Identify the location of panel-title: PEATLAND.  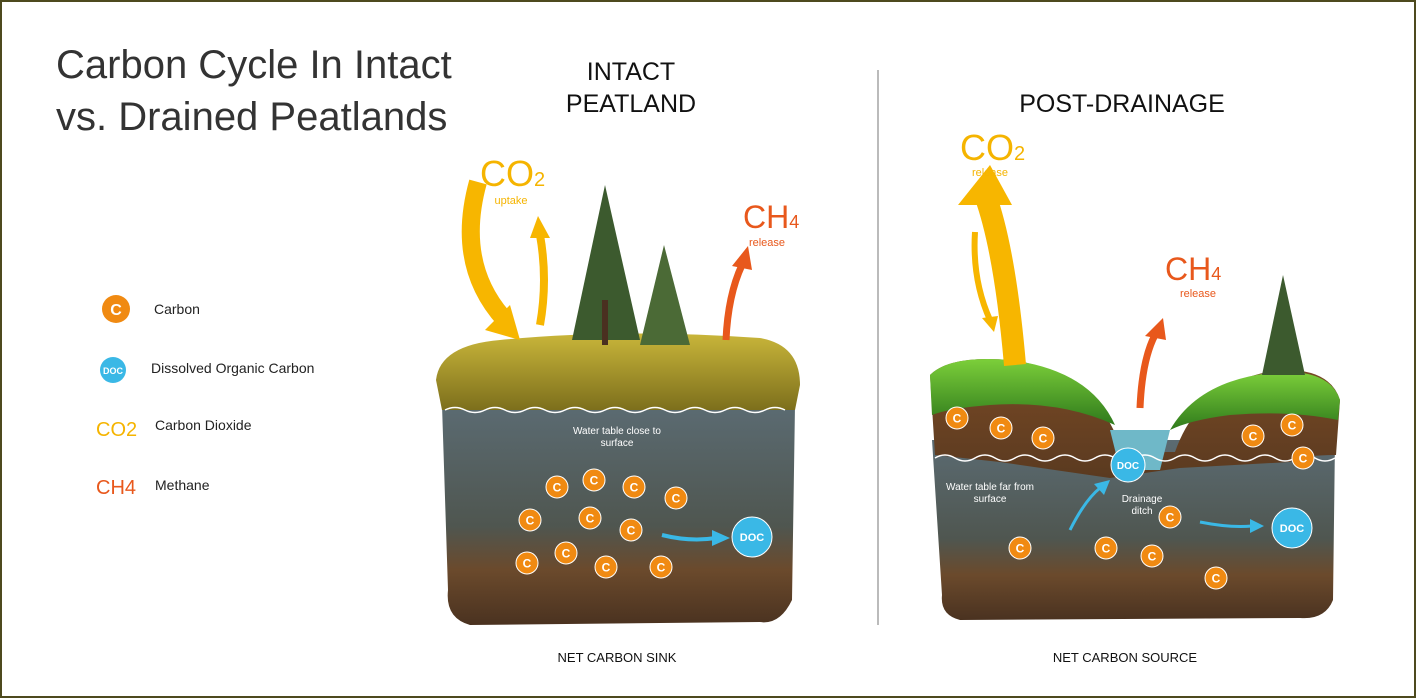
(631, 104).